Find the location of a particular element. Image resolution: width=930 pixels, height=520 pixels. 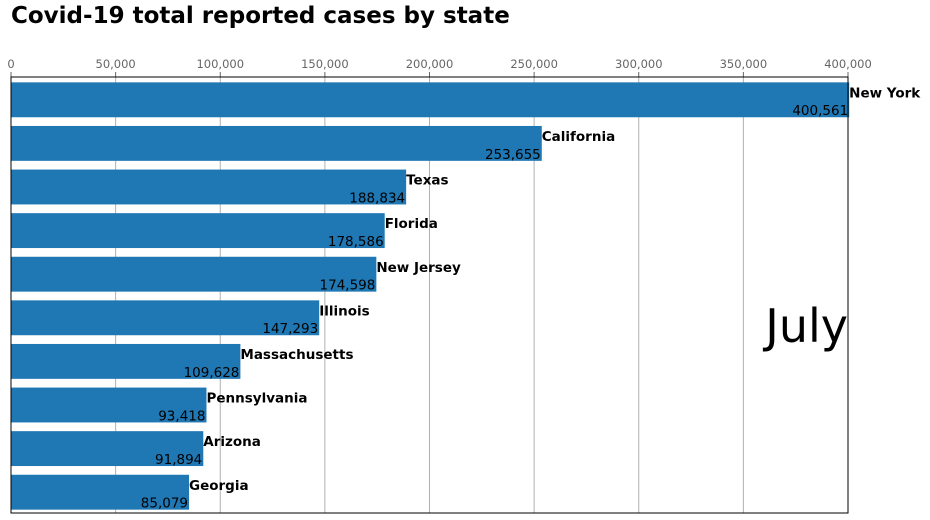

category-label: Pennsylvania is located at coordinates (256, 399).